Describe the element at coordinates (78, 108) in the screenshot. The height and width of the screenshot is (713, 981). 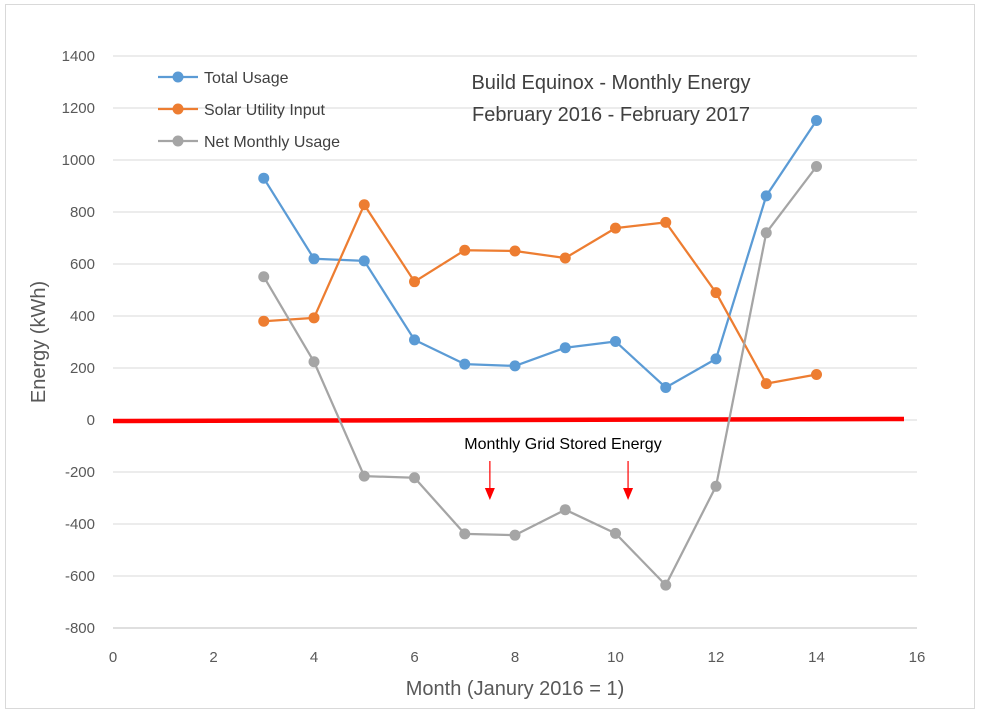
I see `y-tick-label: 1200` at that location.